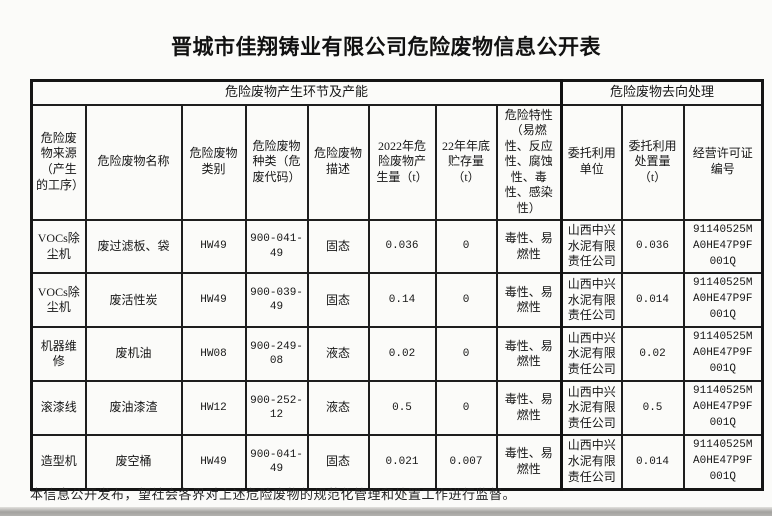 The width and height of the screenshot is (772, 516). Describe the element at coordinates (591, 162) in the screenshot. I see `column-header: 委托利用单位` at that location.